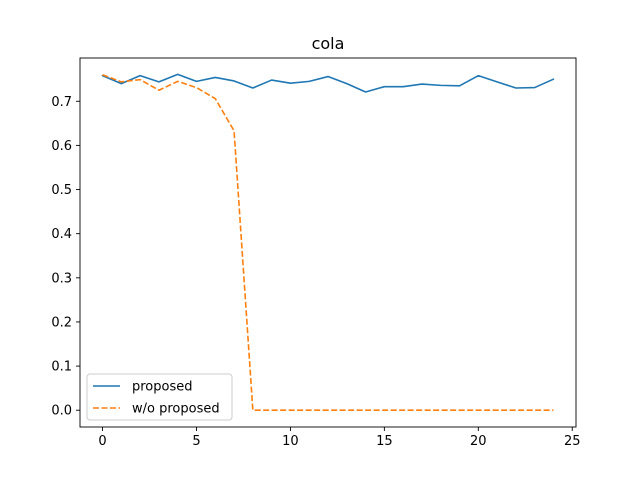  What do you see at coordinates (61, 102) in the screenshot?
I see `y-tick-label: 0.7` at bounding box center [61, 102].